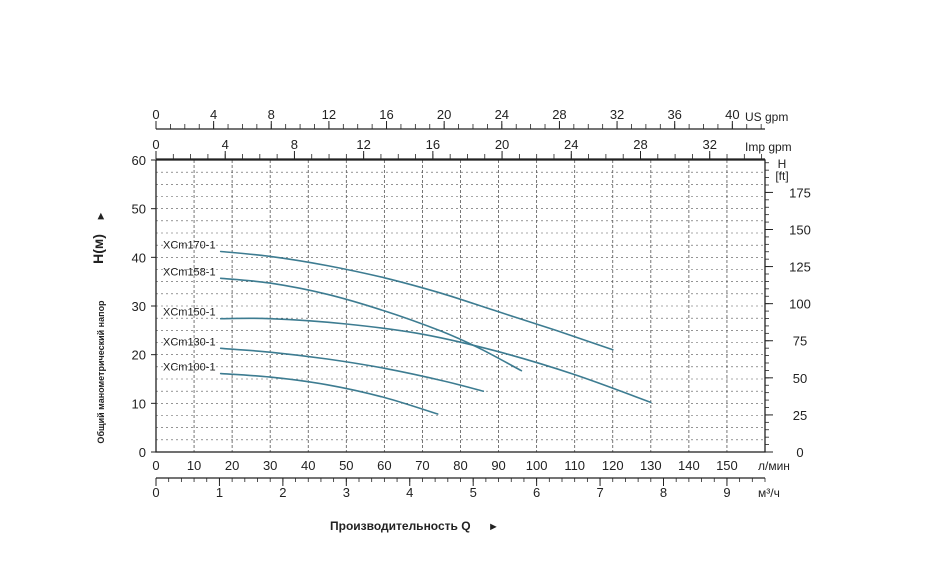 The image size is (931, 576). What do you see at coordinates (782, 164) in the screenshot?
I see `head-ft-unit-h: H` at bounding box center [782, 164].